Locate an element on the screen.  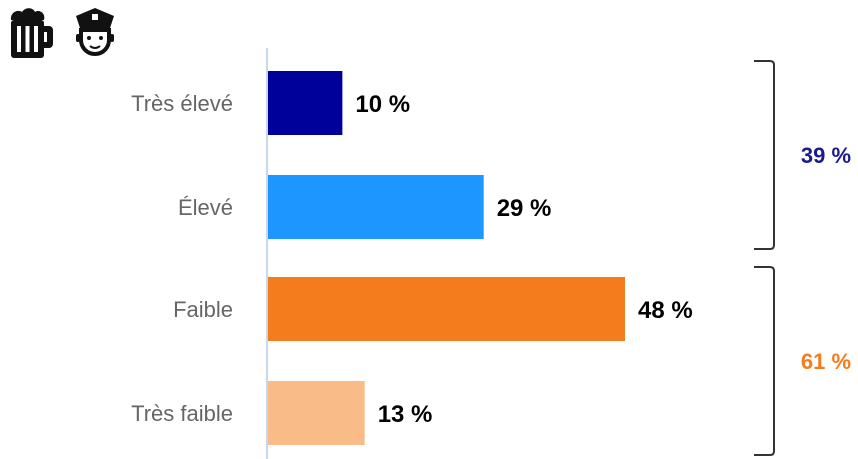
group-total-label: 39 % is located at coordinates (826, 155).